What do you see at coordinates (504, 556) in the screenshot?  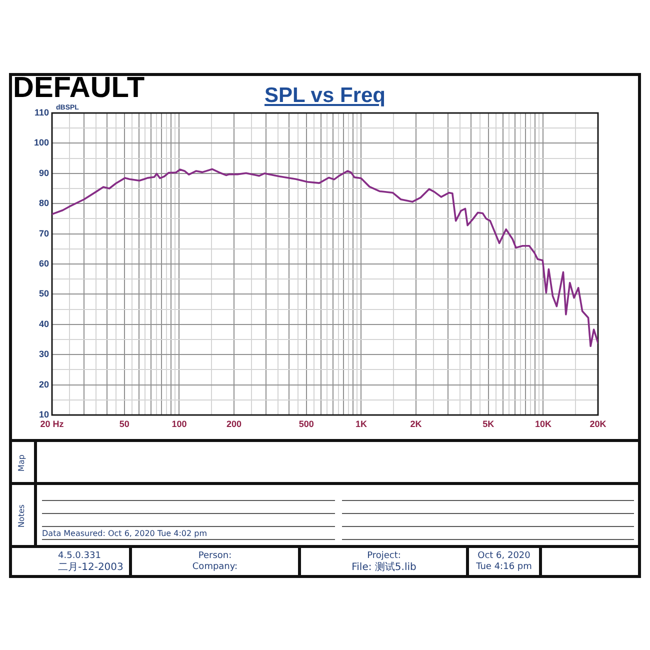 I see `text: Oct 6, 2020` at bounding box center [504, 556].